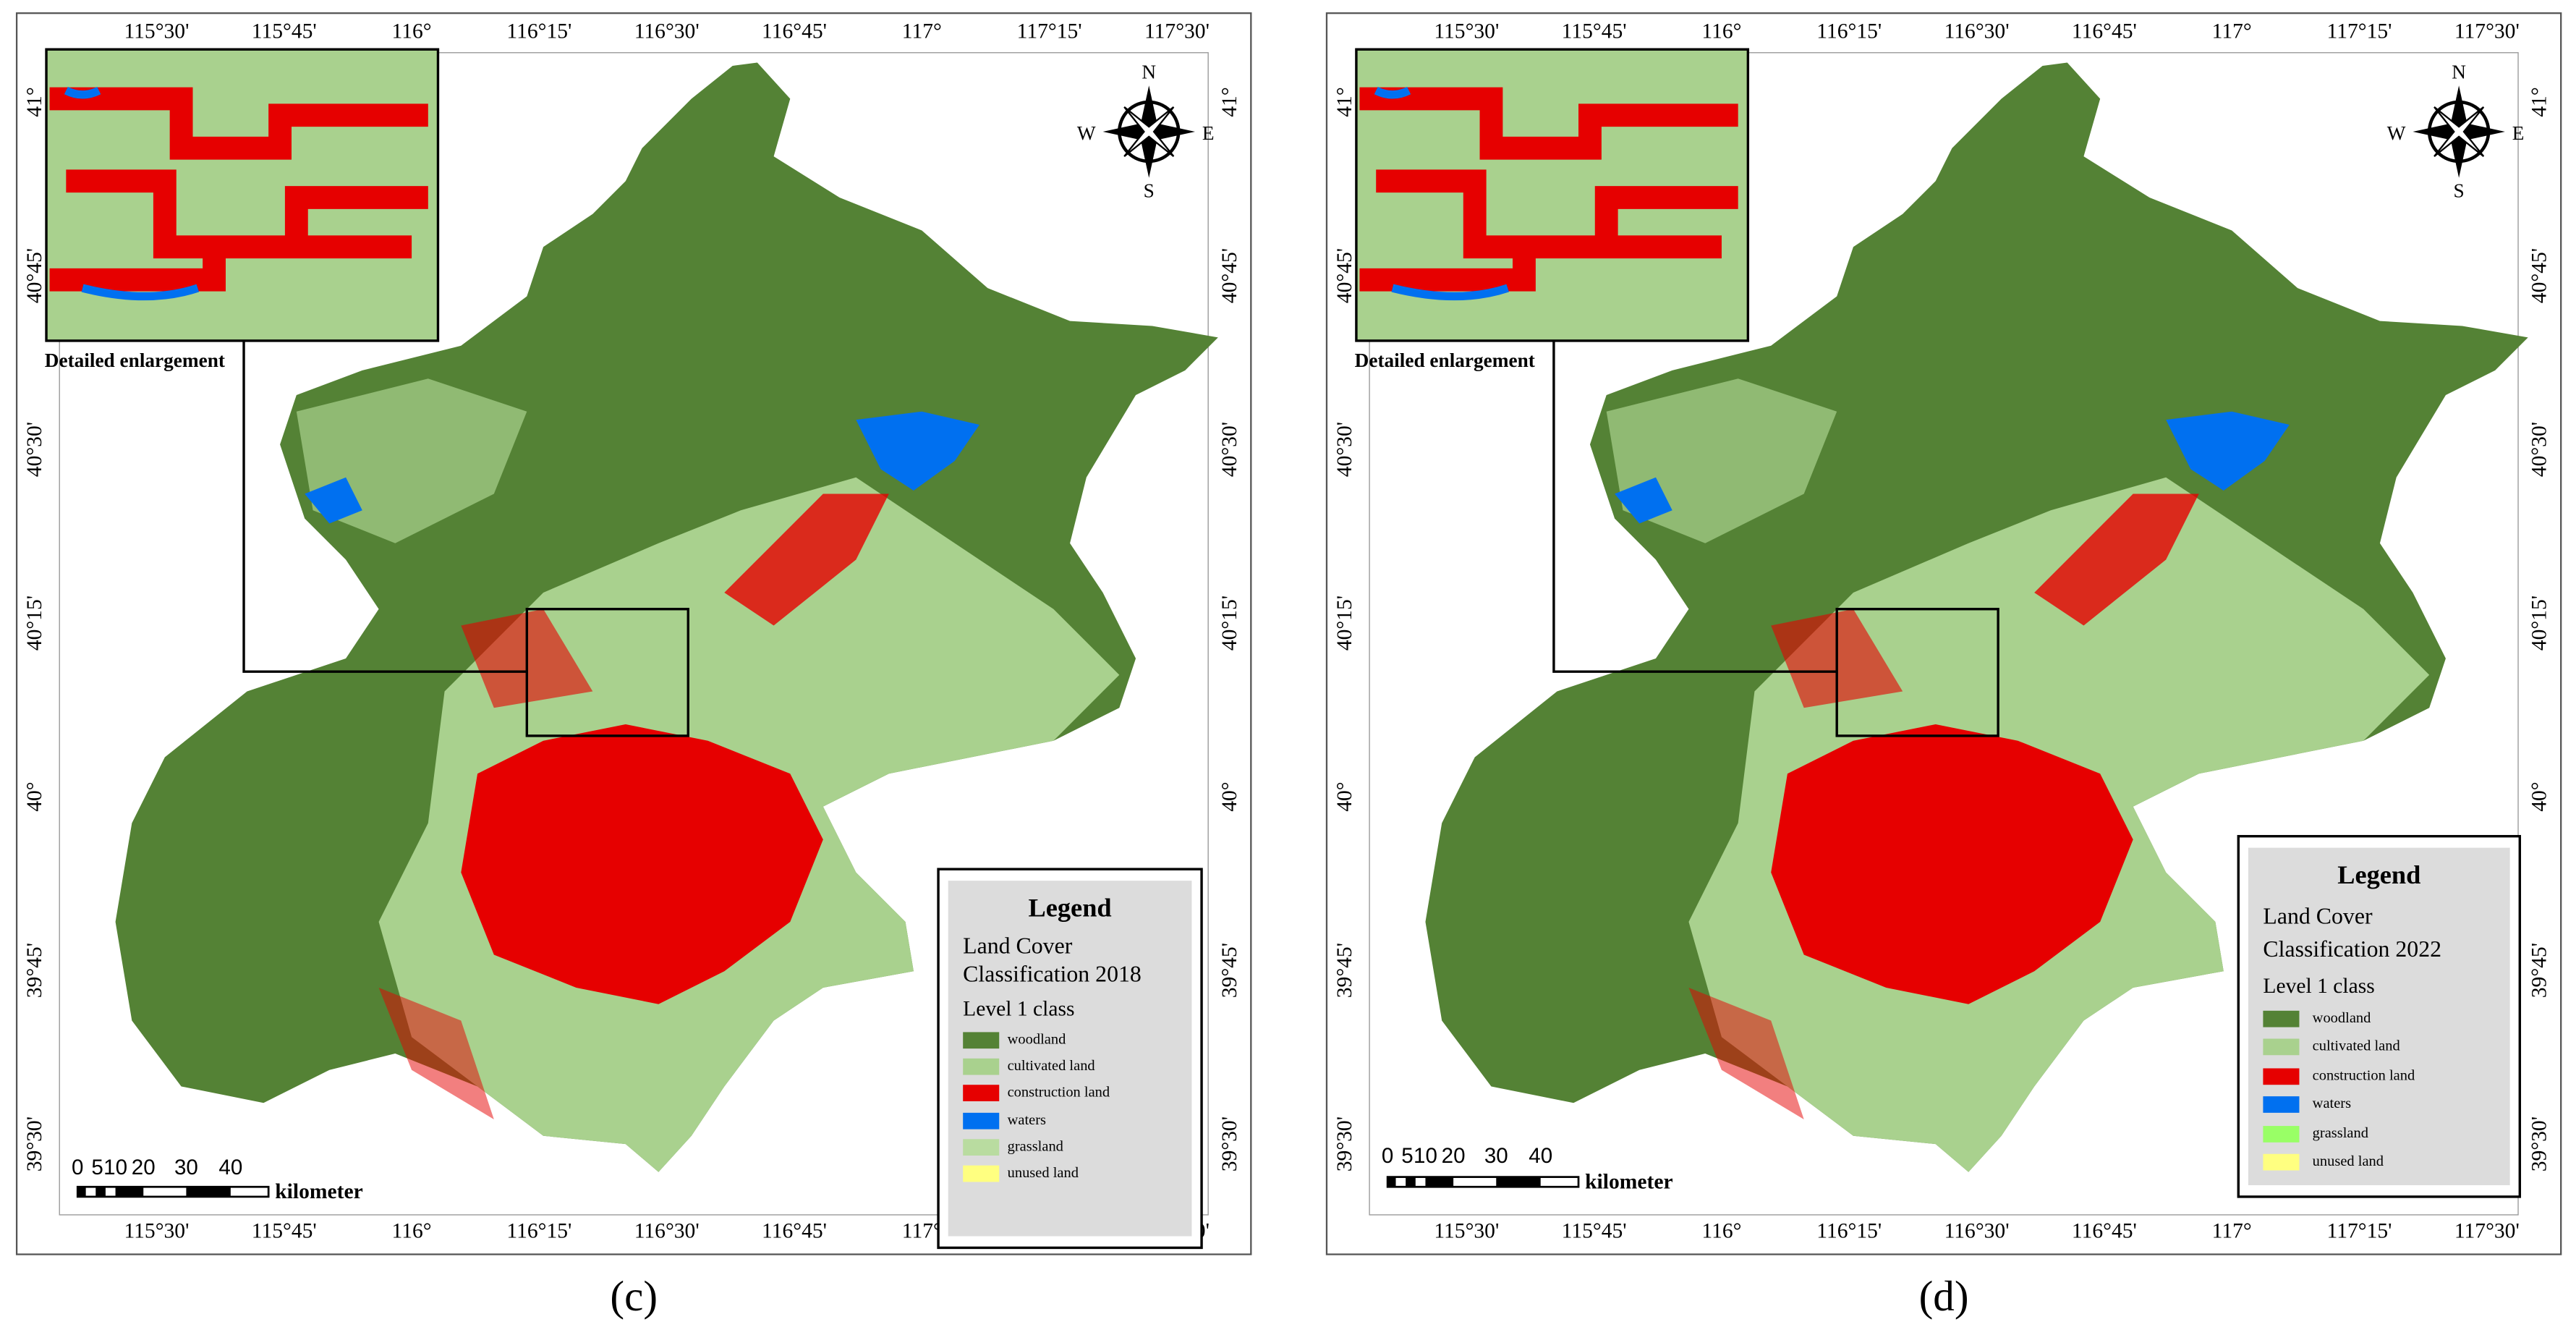  I want to click on legend-label: cultivated land, so click(2356, 1046).